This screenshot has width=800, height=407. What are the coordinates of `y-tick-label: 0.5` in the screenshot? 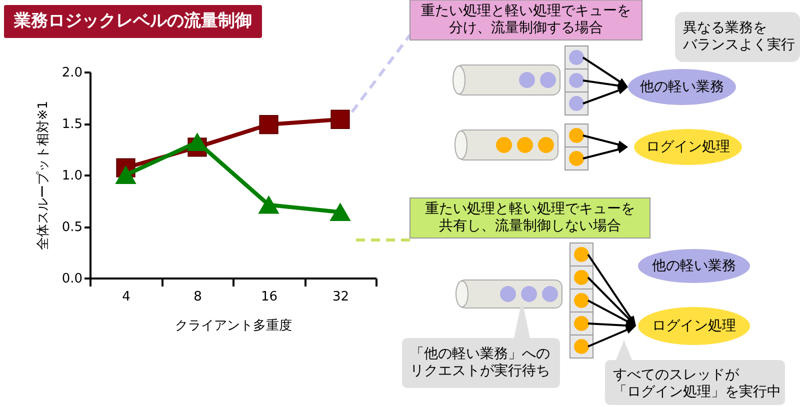 It's located at (72, 227).